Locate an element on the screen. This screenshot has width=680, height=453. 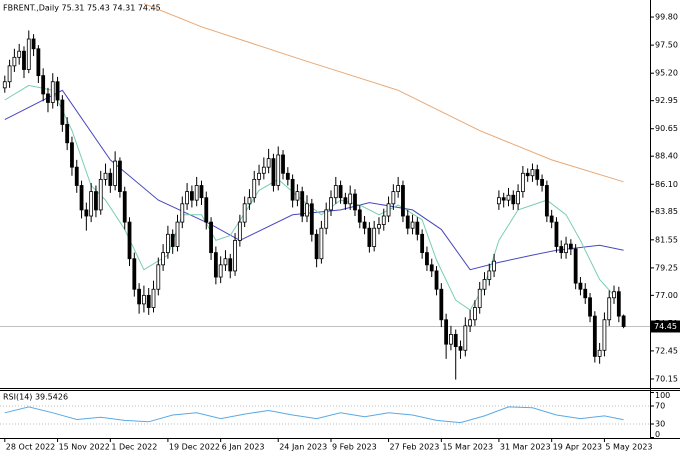
y-tick-label: 81.55 is located at coordinates (666, 239).